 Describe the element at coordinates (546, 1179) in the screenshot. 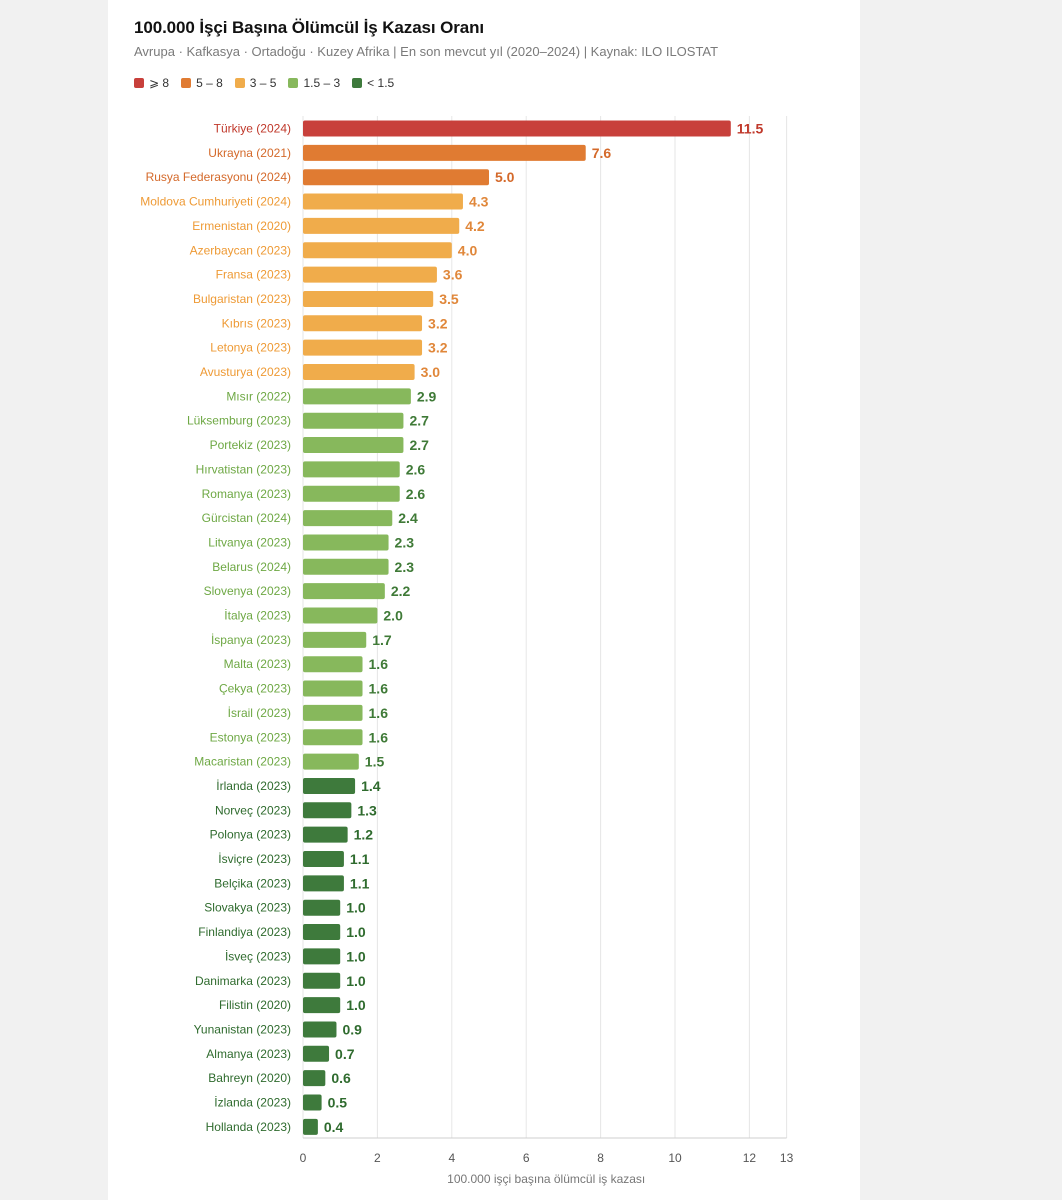

I see `x-axis-title: 100.000 işçi başına ölümcül iş kazası` at that location.